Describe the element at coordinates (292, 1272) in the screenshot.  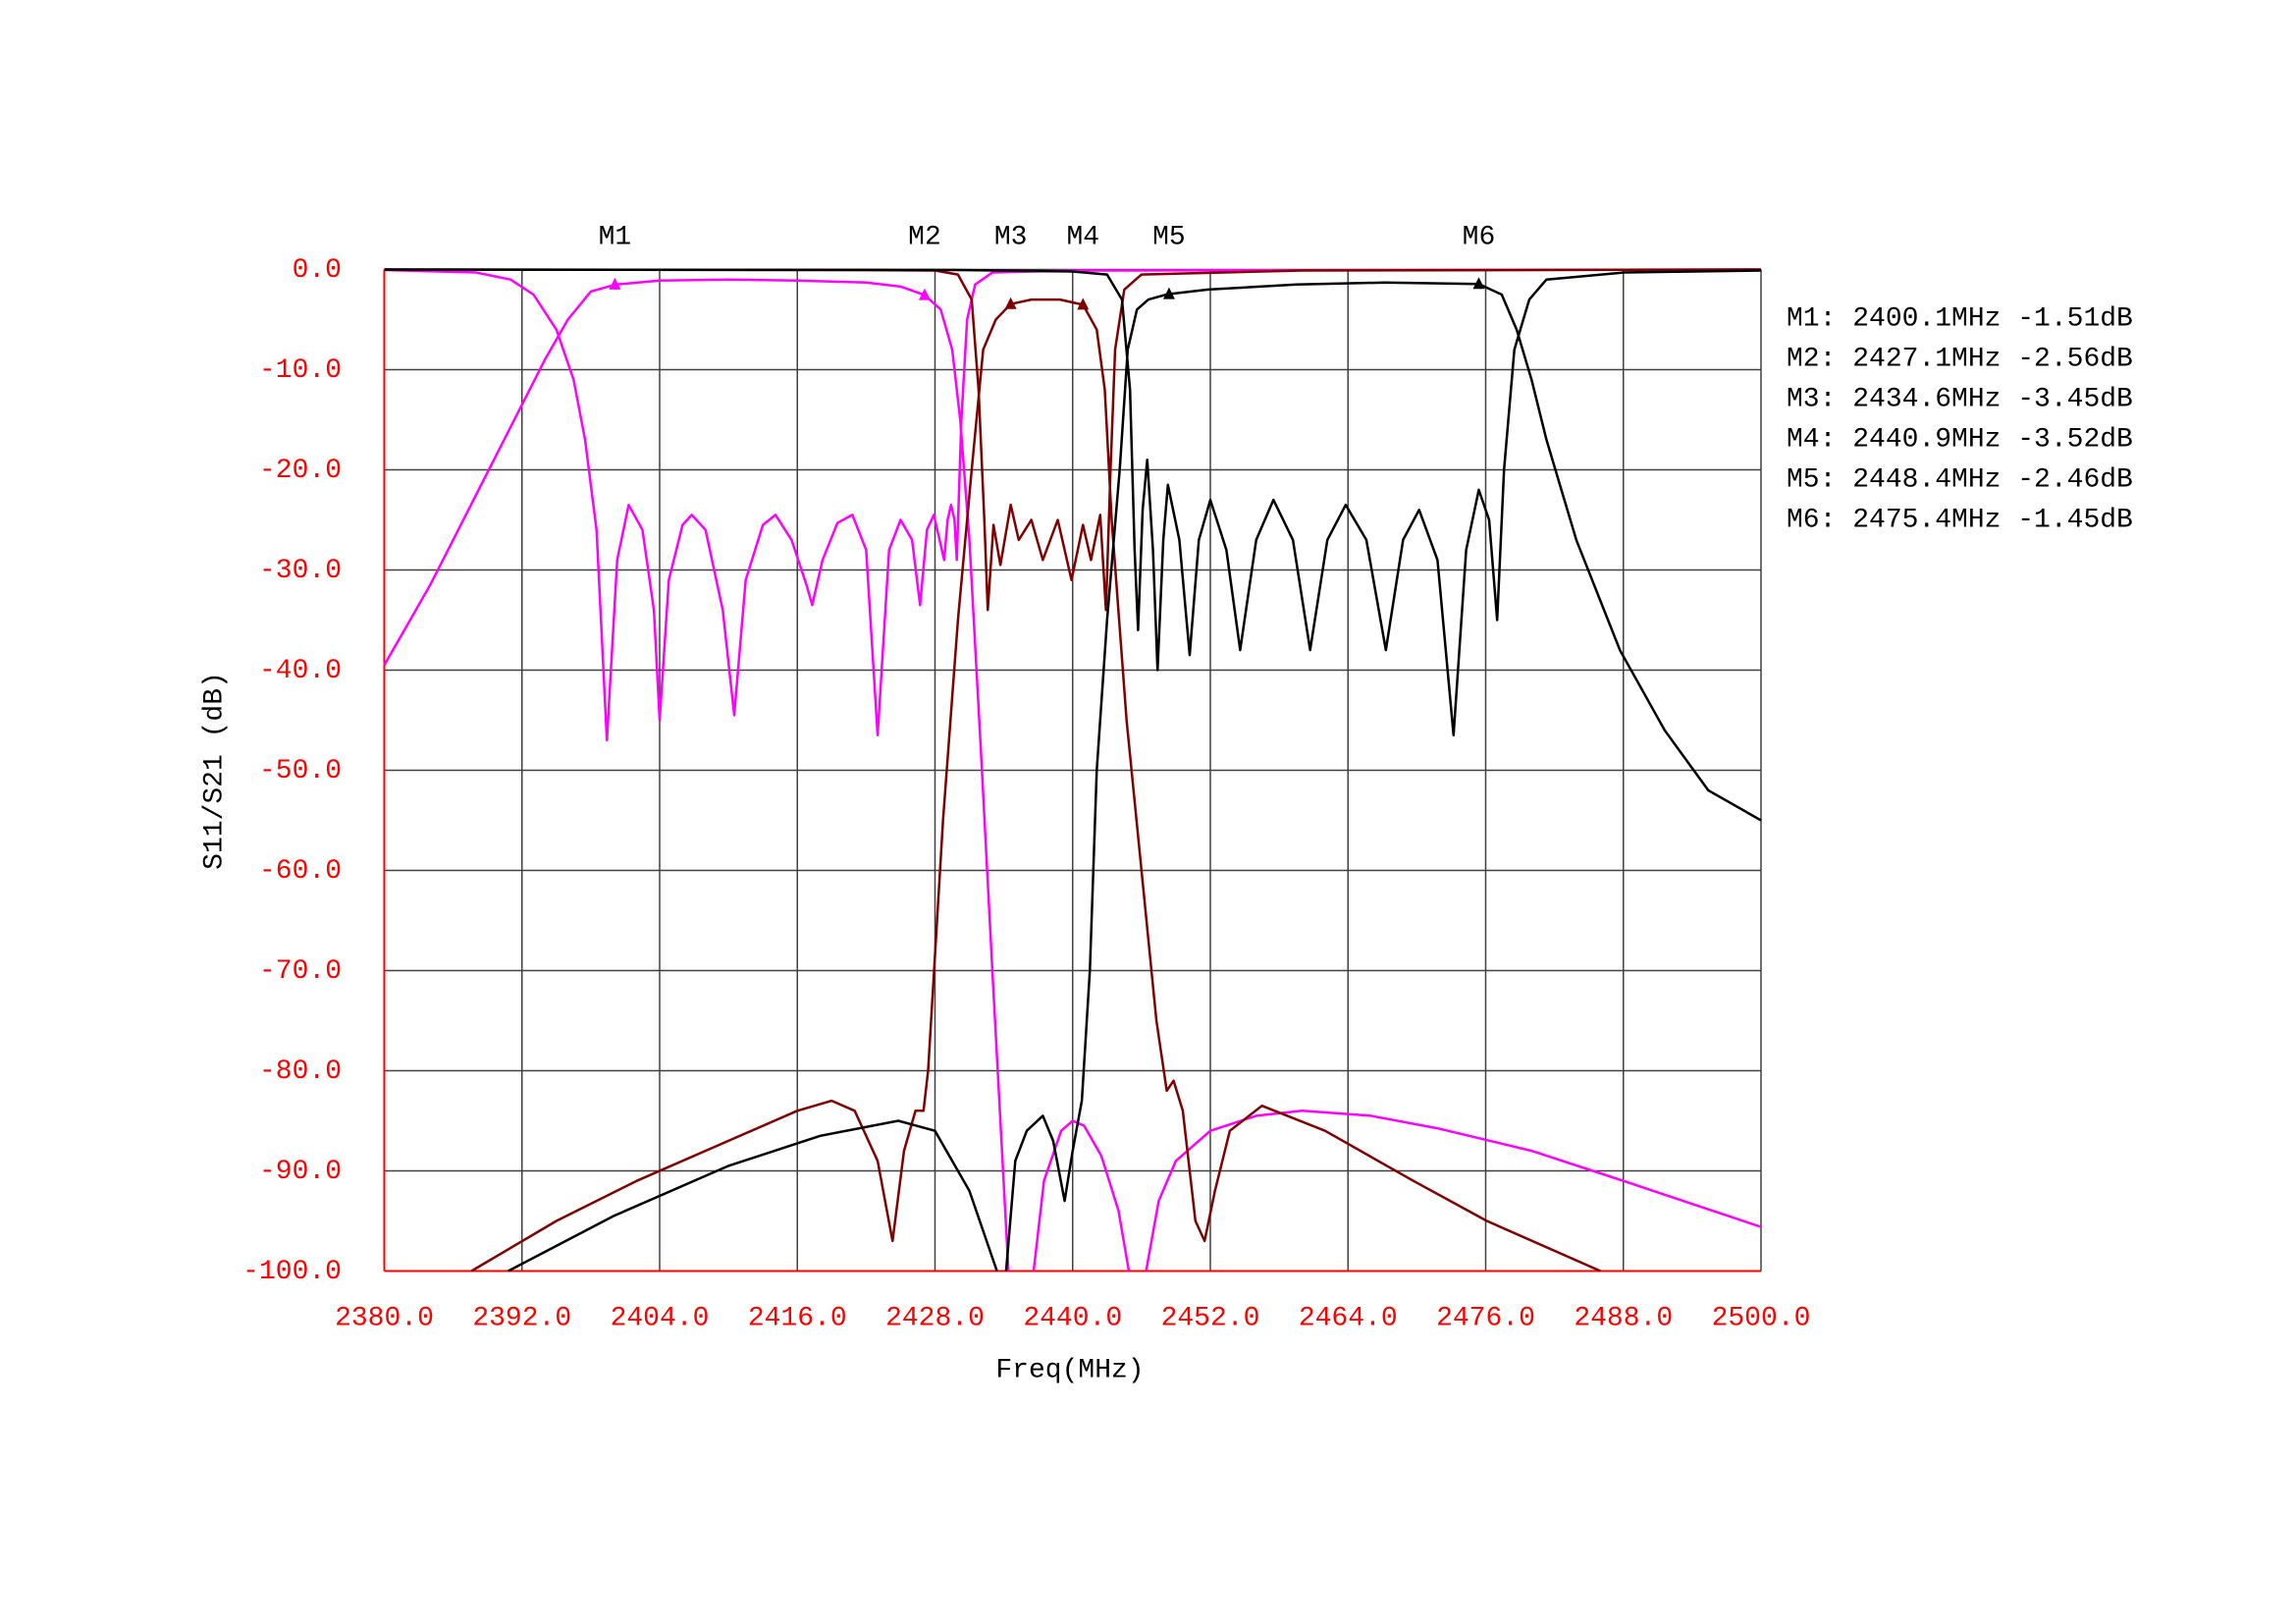
I see `y-tick-label: -100.0` at that location.